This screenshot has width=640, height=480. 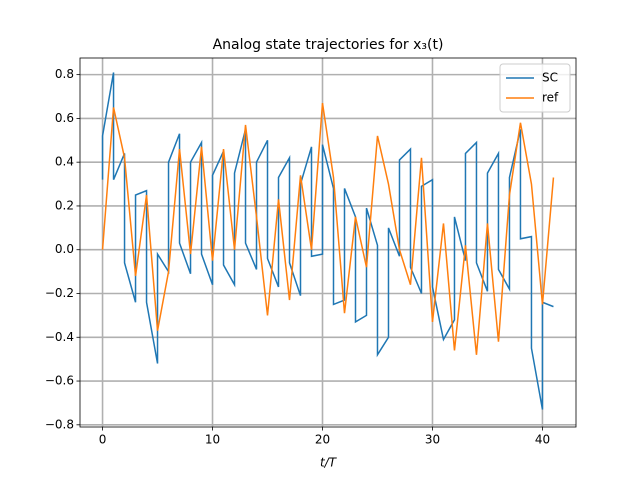 What do you see at coordinates (64, 162) in the screenshot?
I see `y-tick-label: 0.4` at bounding box center [64, 162].